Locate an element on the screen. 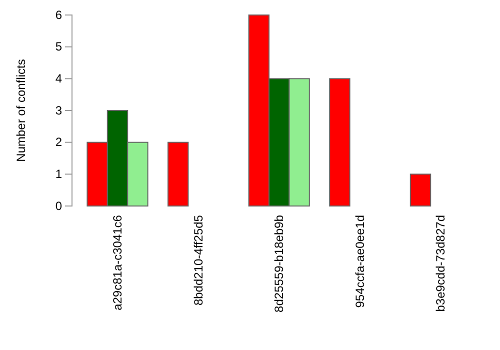  y-tick-label: 3 is located at coordinates (58, 110).